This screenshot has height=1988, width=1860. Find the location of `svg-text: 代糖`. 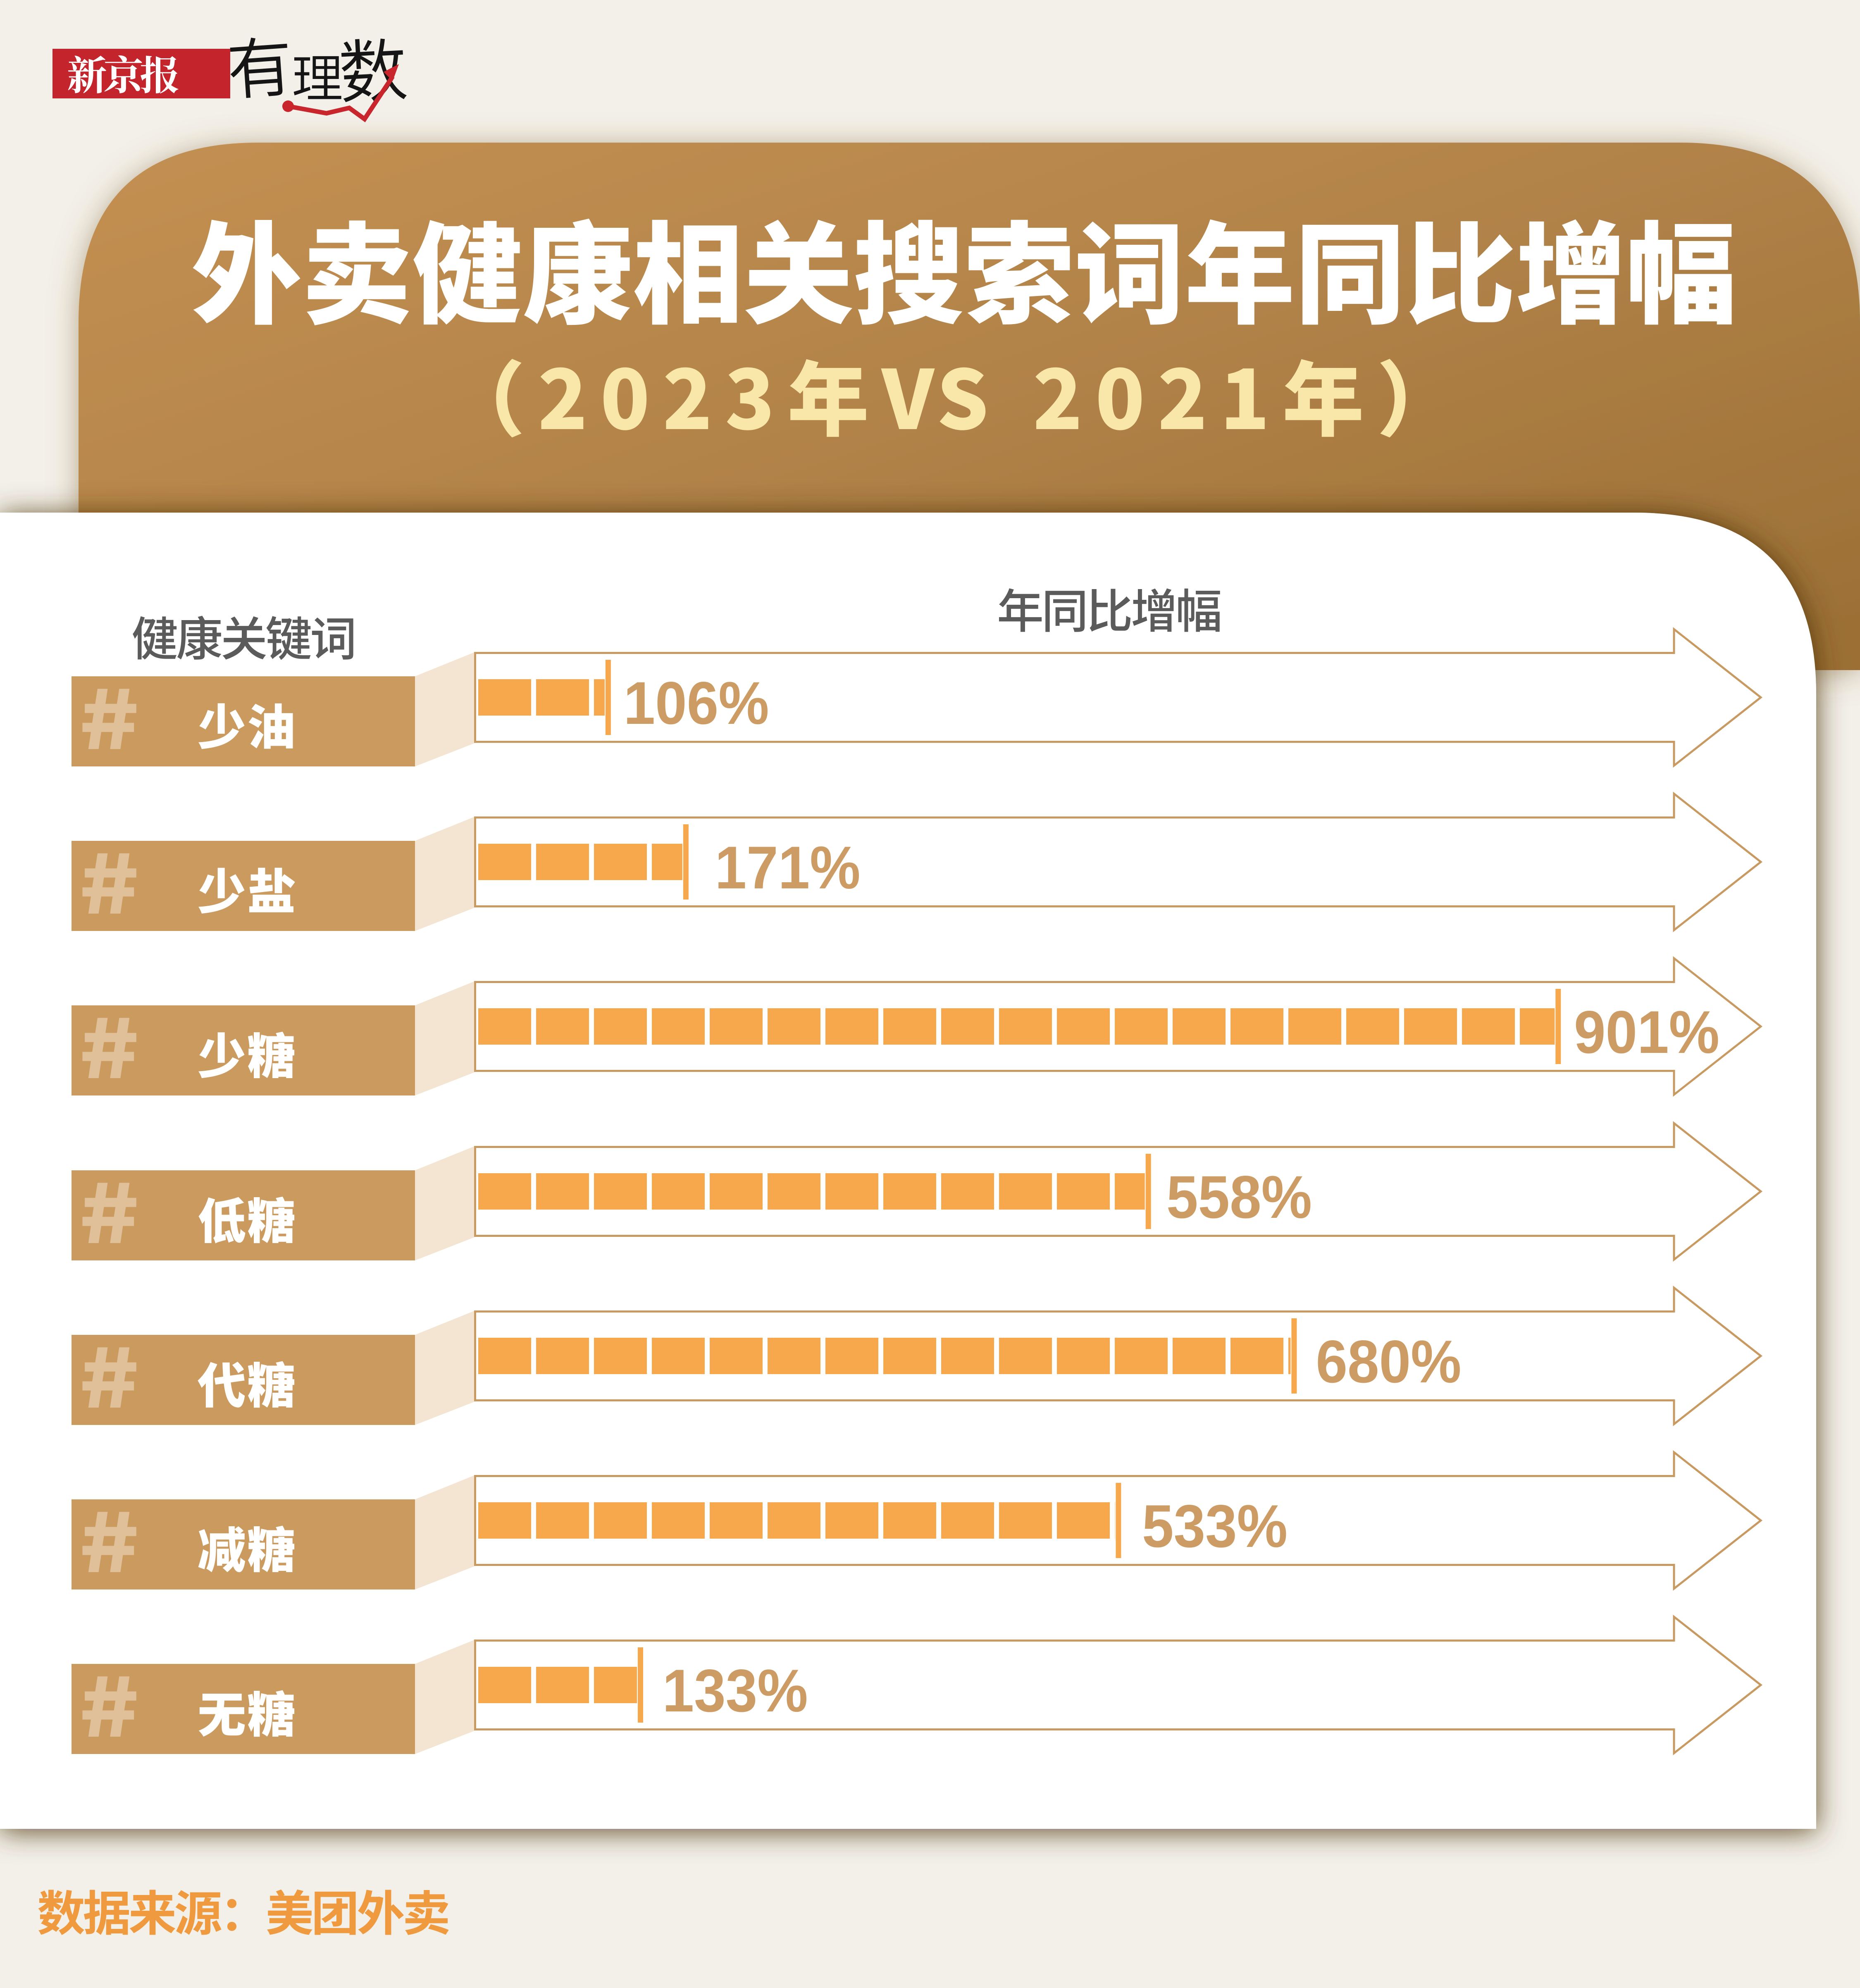

svg-text: 代糖 is located at coordinates (247, 1382).